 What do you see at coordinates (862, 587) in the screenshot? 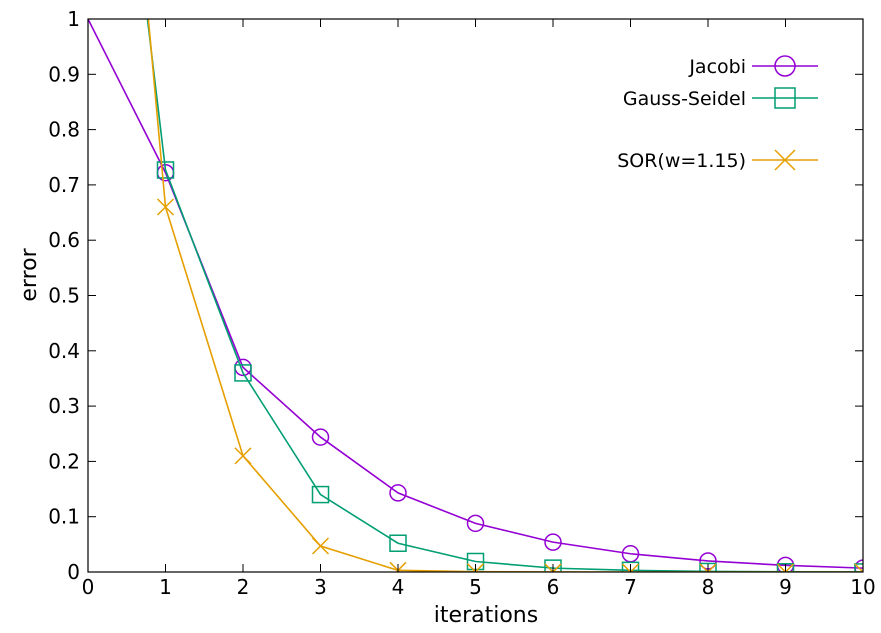
I see `x-tick-label: 10` at bounding box center [862, 587].